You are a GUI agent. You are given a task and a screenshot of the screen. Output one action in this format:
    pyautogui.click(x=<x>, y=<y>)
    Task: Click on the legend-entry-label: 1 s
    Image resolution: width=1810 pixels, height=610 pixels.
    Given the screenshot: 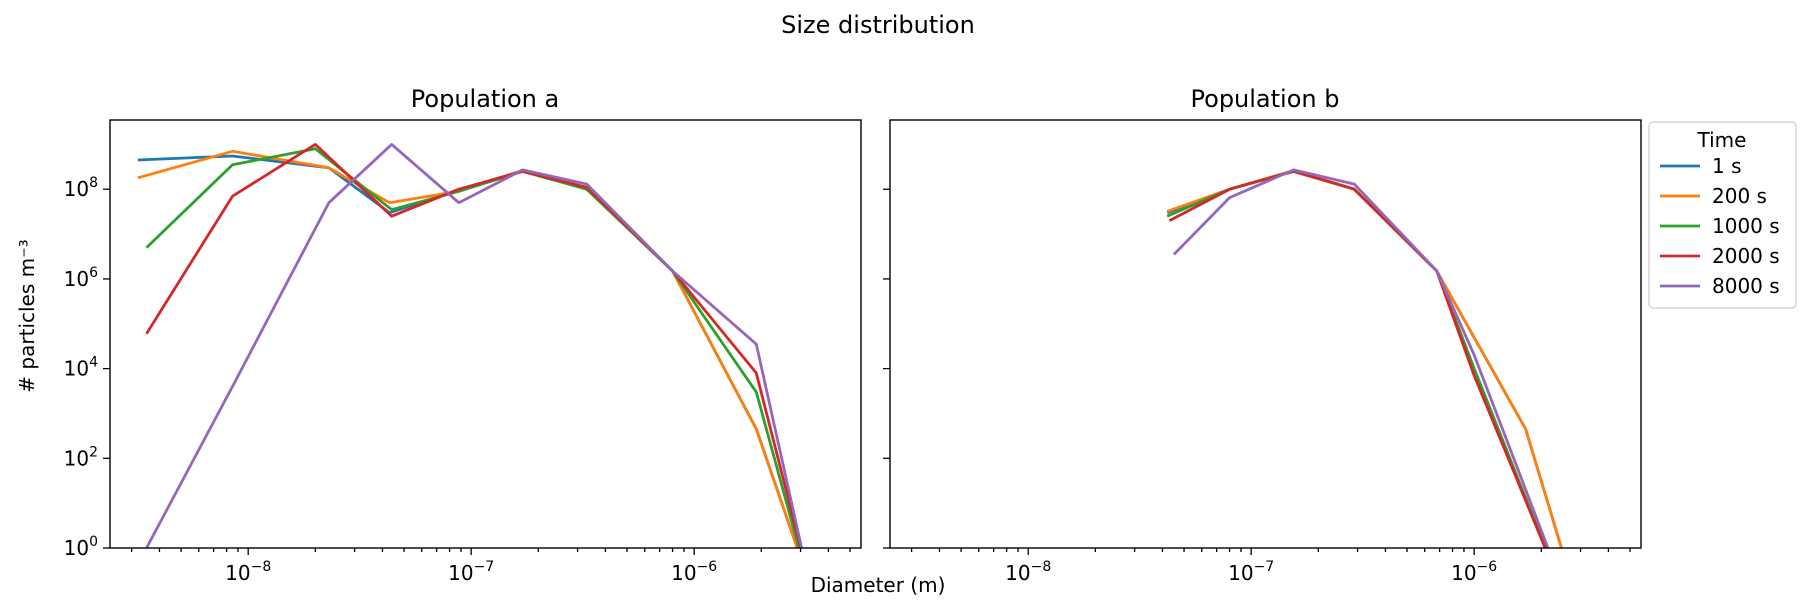 What is the action you would take?
    pyautogui.click(x=1727, y=166)
    